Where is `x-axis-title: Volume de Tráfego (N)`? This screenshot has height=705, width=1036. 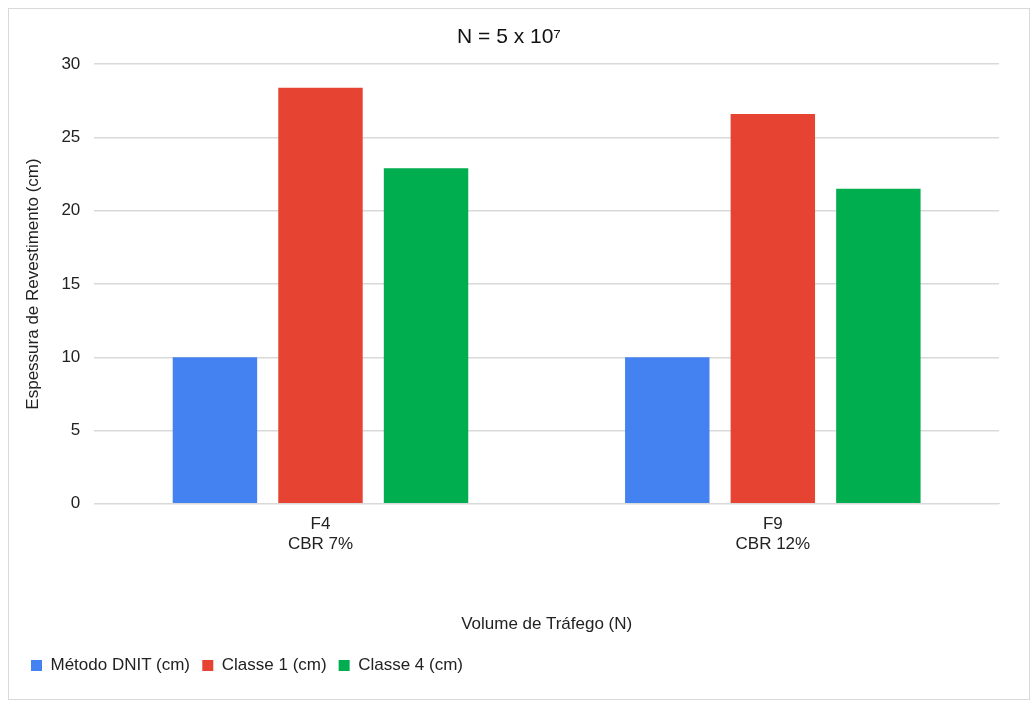 x-axis-title: Volume de Tráfego (N) is located at coordinates (547, 624).